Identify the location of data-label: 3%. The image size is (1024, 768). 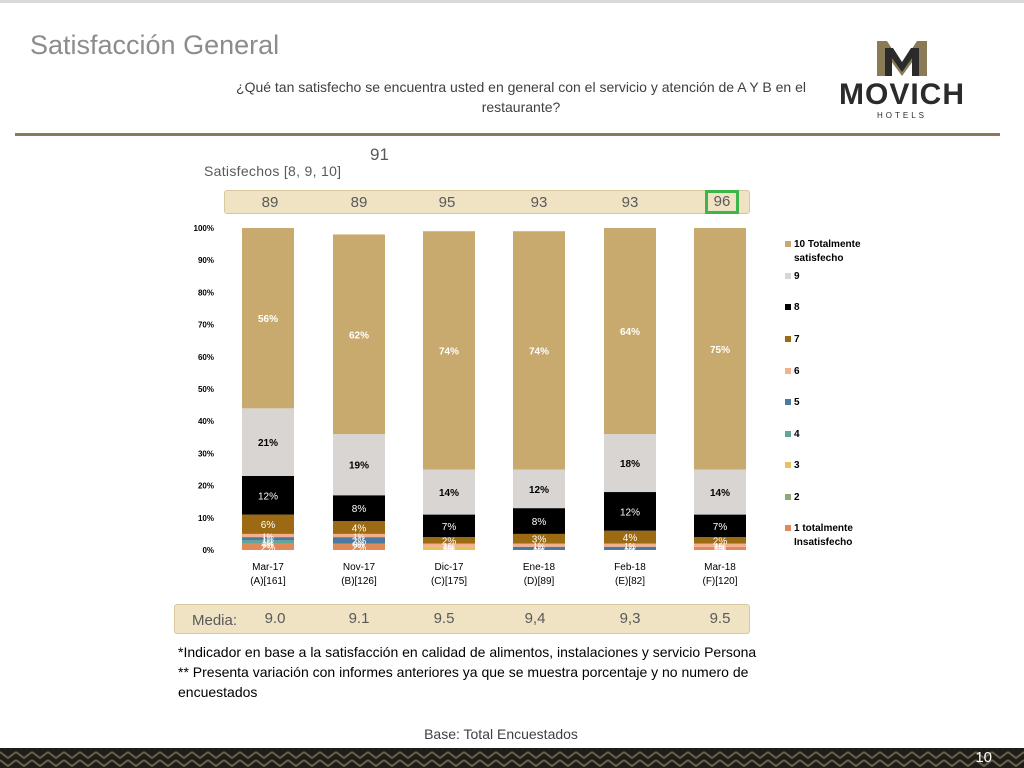
(539, 540).